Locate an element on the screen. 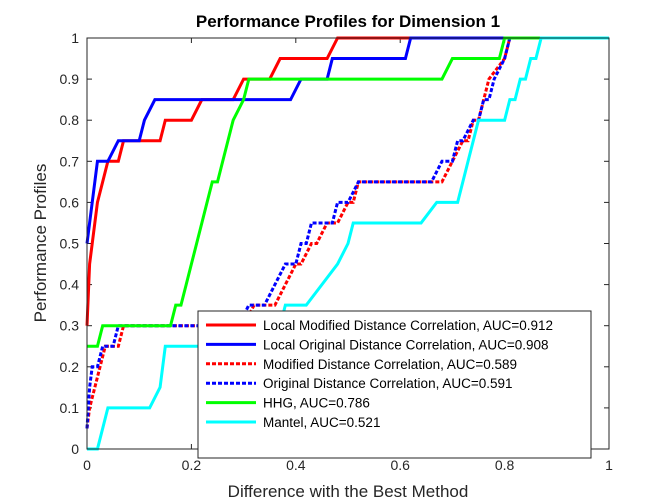 This screenshot has height=504, width=672. legend-item: Original Distance Correlation, AUC=0.591 is located at coordinates (359, 383).